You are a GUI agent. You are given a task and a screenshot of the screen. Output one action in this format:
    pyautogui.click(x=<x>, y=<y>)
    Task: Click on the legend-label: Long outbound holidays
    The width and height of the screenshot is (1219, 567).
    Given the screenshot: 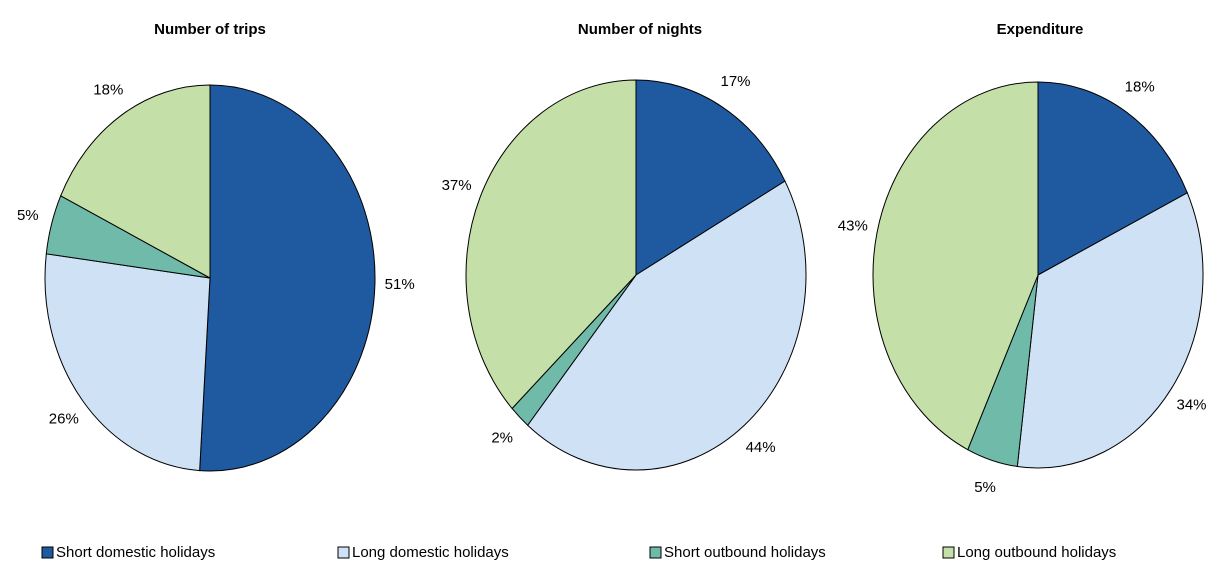 What is the action you would take?
    pyautogui.click(x=1036, y=552)
    